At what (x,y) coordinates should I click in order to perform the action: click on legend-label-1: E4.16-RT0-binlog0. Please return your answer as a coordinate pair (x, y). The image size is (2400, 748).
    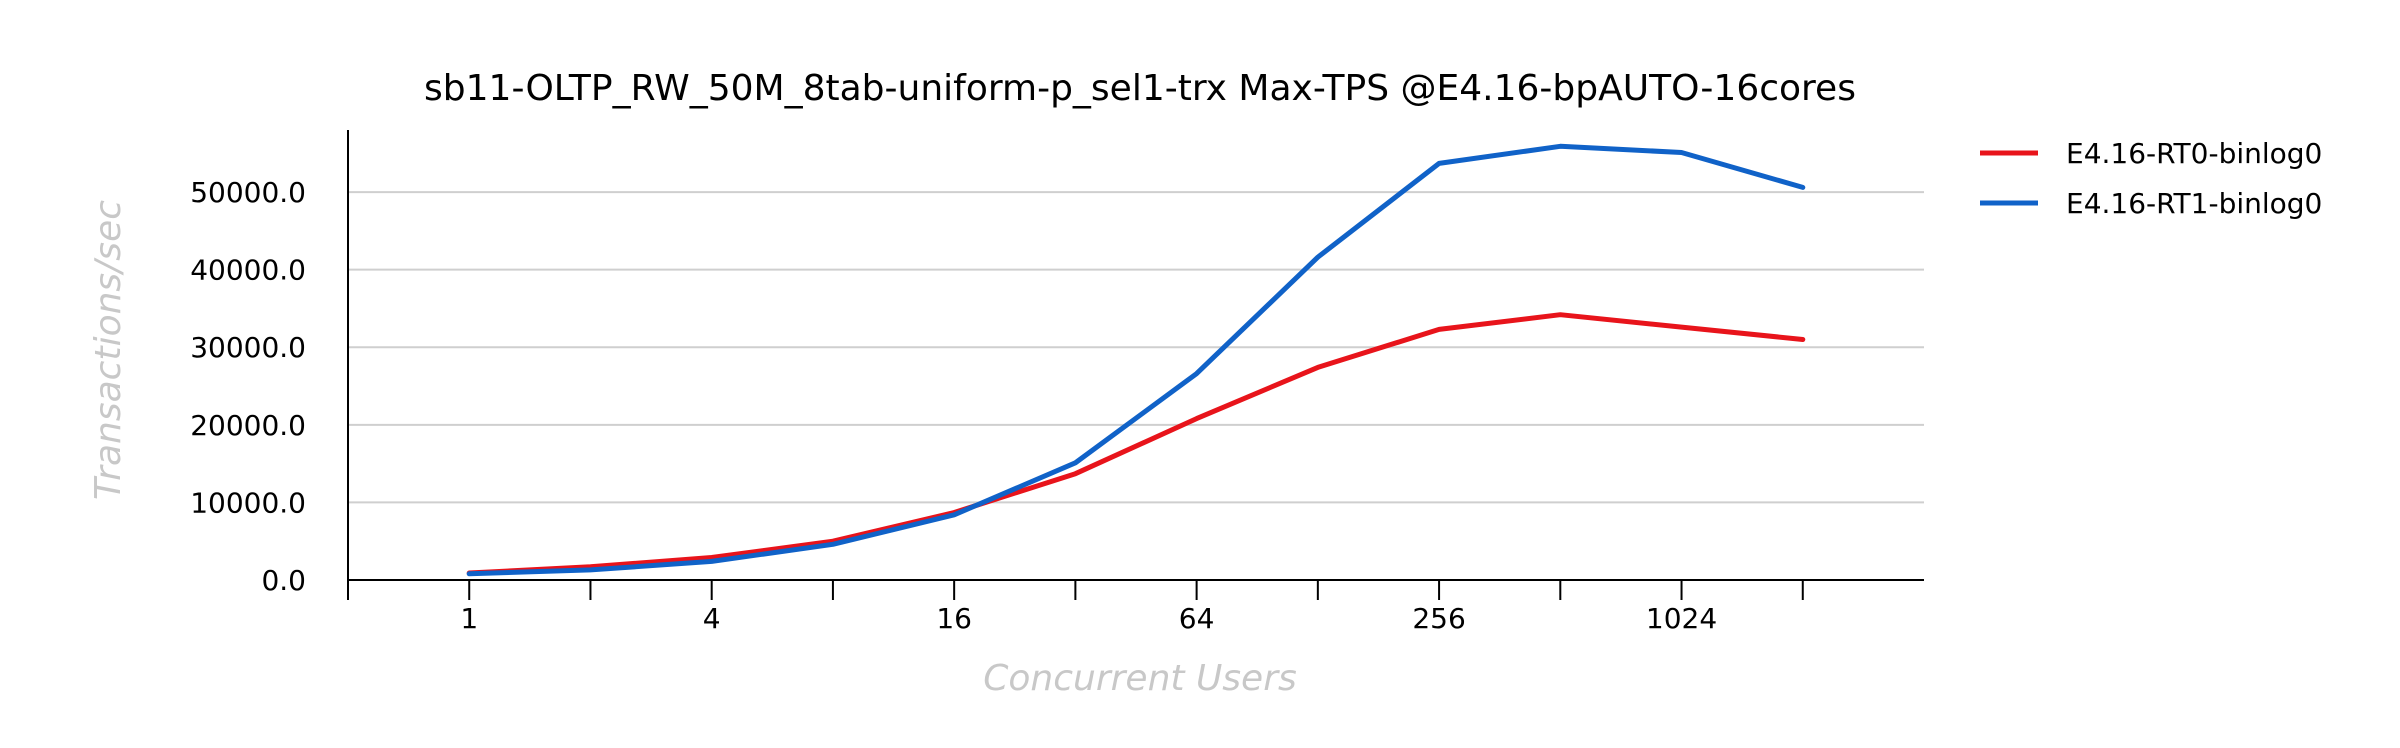
    Looking at the image, I should click on (2194, 153).